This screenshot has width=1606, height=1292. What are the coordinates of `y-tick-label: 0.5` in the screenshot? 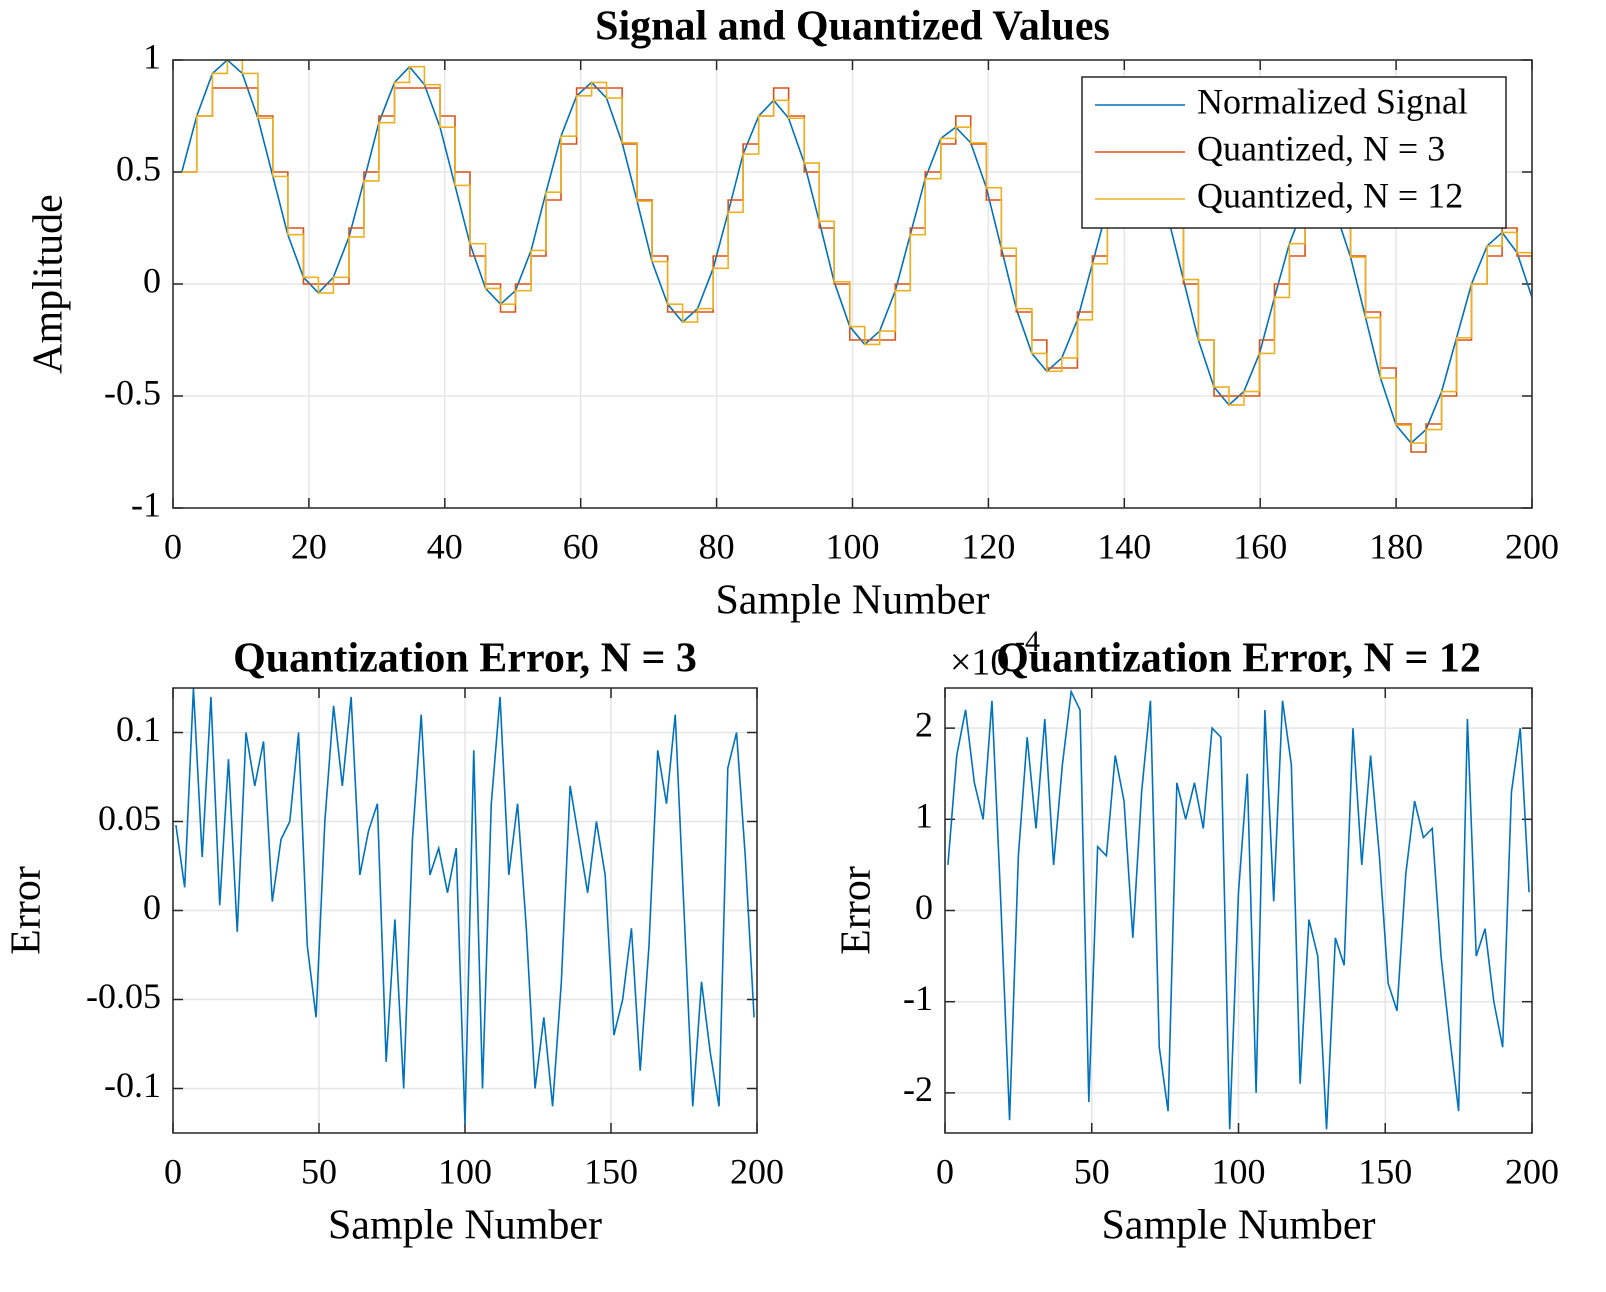 It's located at (138, 168).